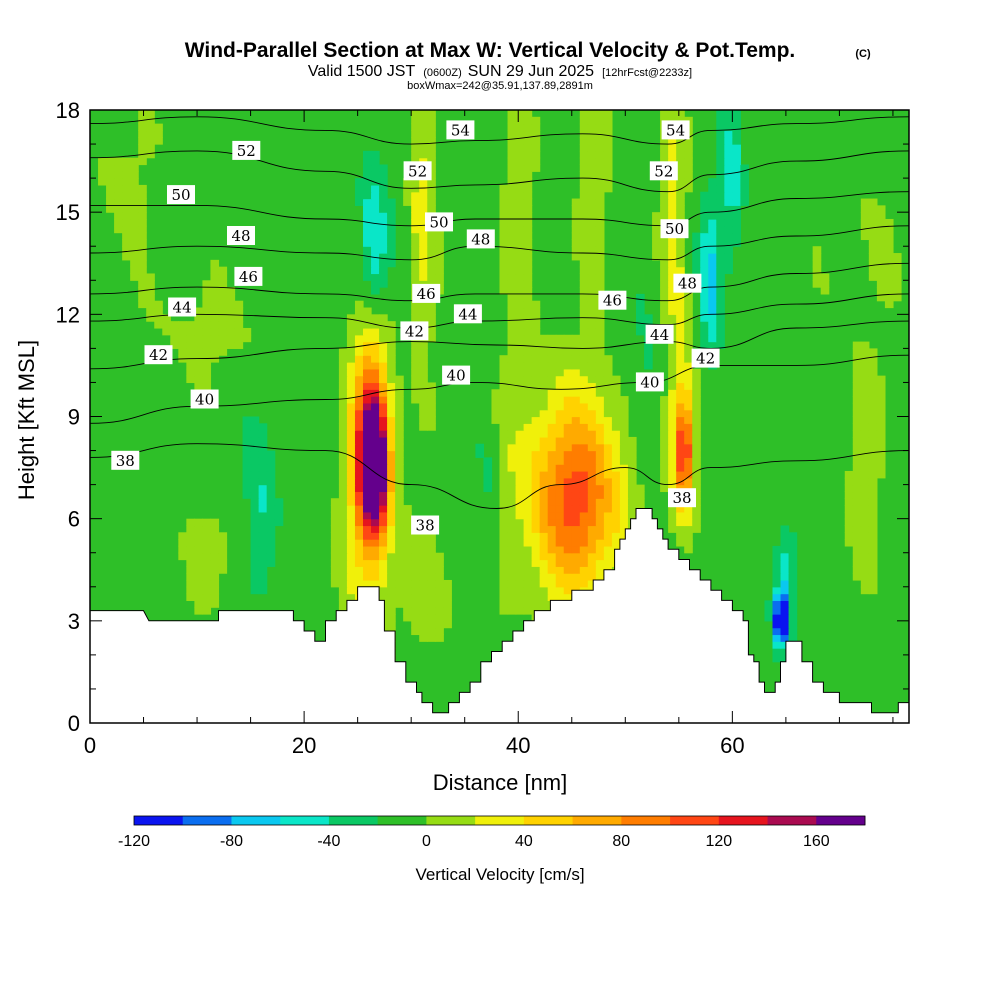 The height and width of the screenshot is (1000, 1000). I want to click on copyright-mark: (C), so click(863, 54).